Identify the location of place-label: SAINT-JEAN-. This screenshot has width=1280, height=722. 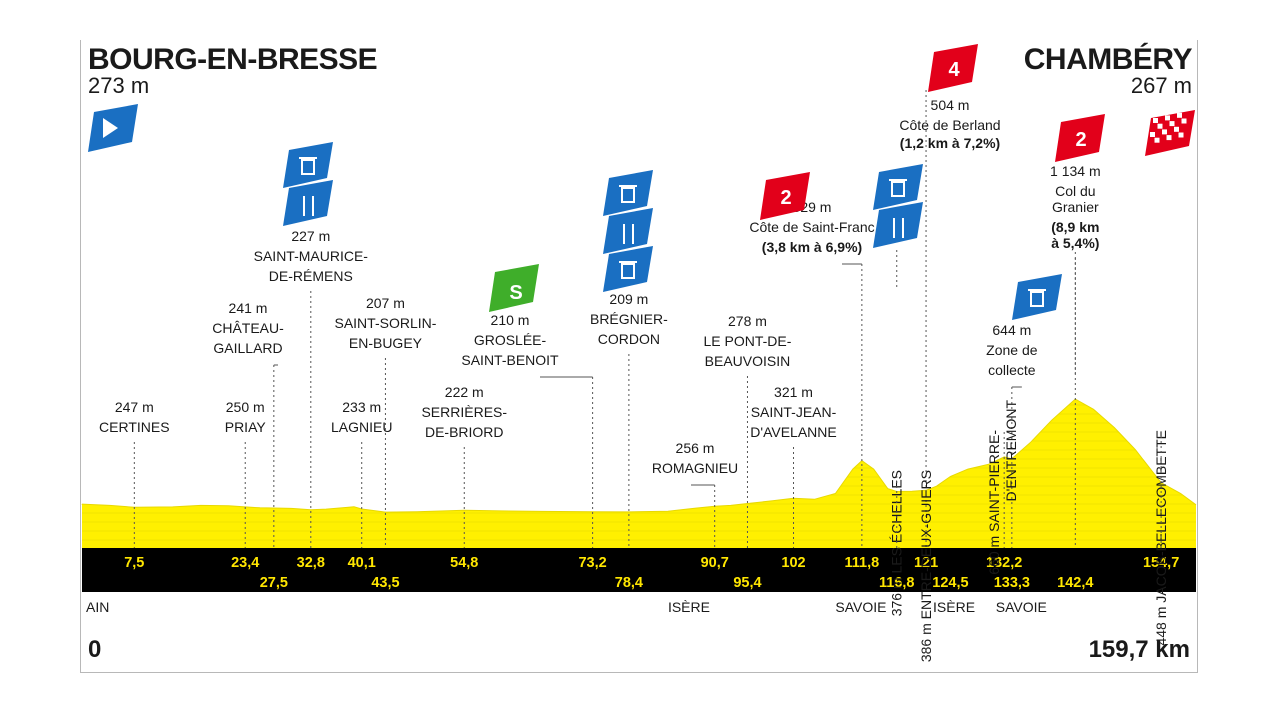
(794, 412).